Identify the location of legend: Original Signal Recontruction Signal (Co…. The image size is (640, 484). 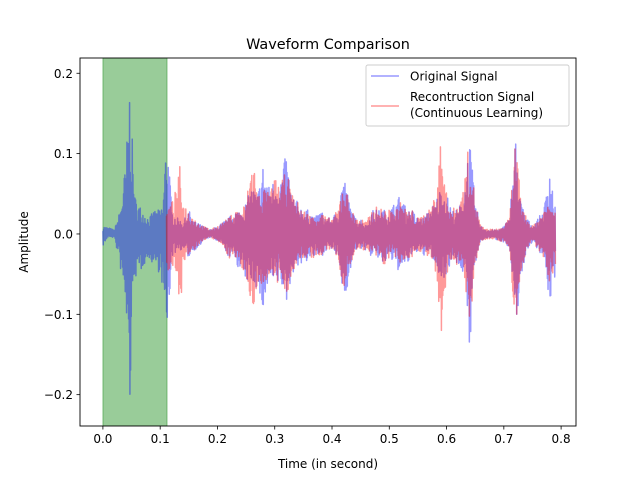
(467, 95).